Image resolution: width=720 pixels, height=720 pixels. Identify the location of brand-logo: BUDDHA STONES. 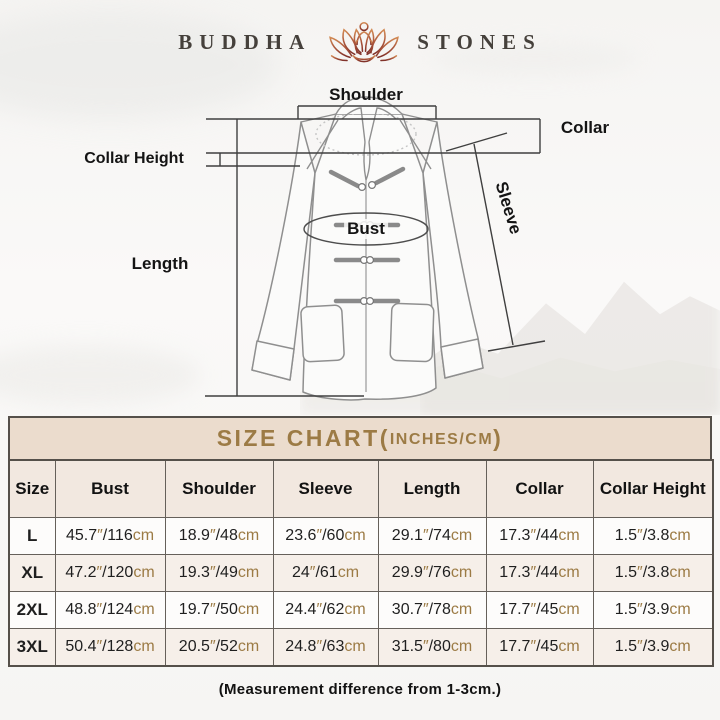
(360, 42).